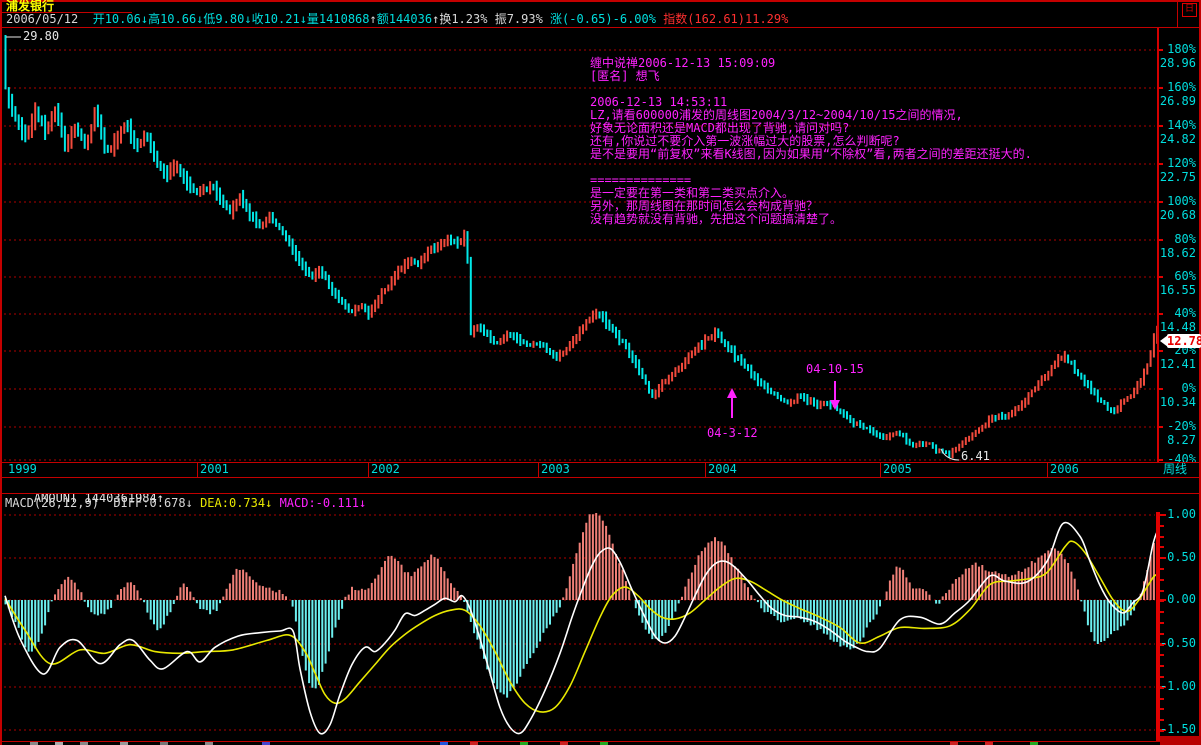 Image resolution: width=1201 pixels, height=745 pixels. What do you see at coordinates (319, 503) in the screenshot?
I see `macd-indicator-field: MACD:-0.111` at bounding box center [319, 503].